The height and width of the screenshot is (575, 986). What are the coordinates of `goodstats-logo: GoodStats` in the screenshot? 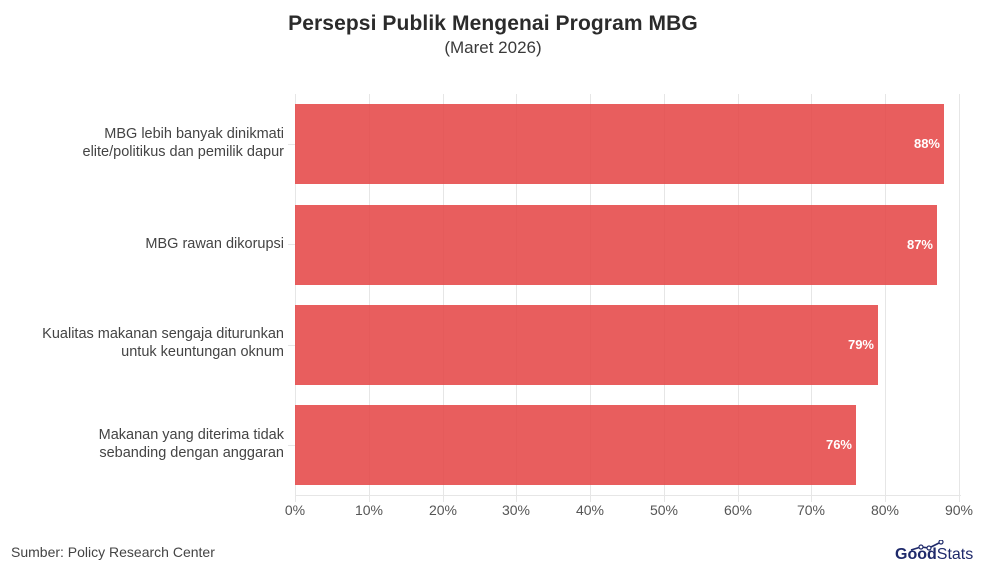 It's located at (937, 553).